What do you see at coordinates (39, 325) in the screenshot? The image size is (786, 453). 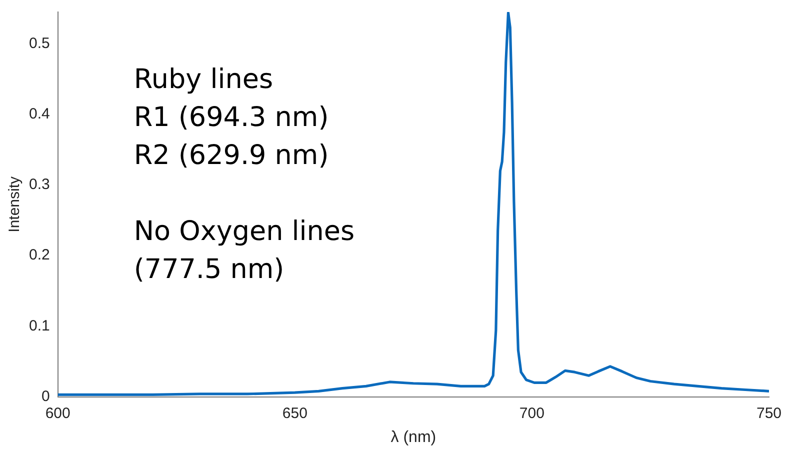 I see `y-tick-label: 0.1` at bounding box center [39, 325].